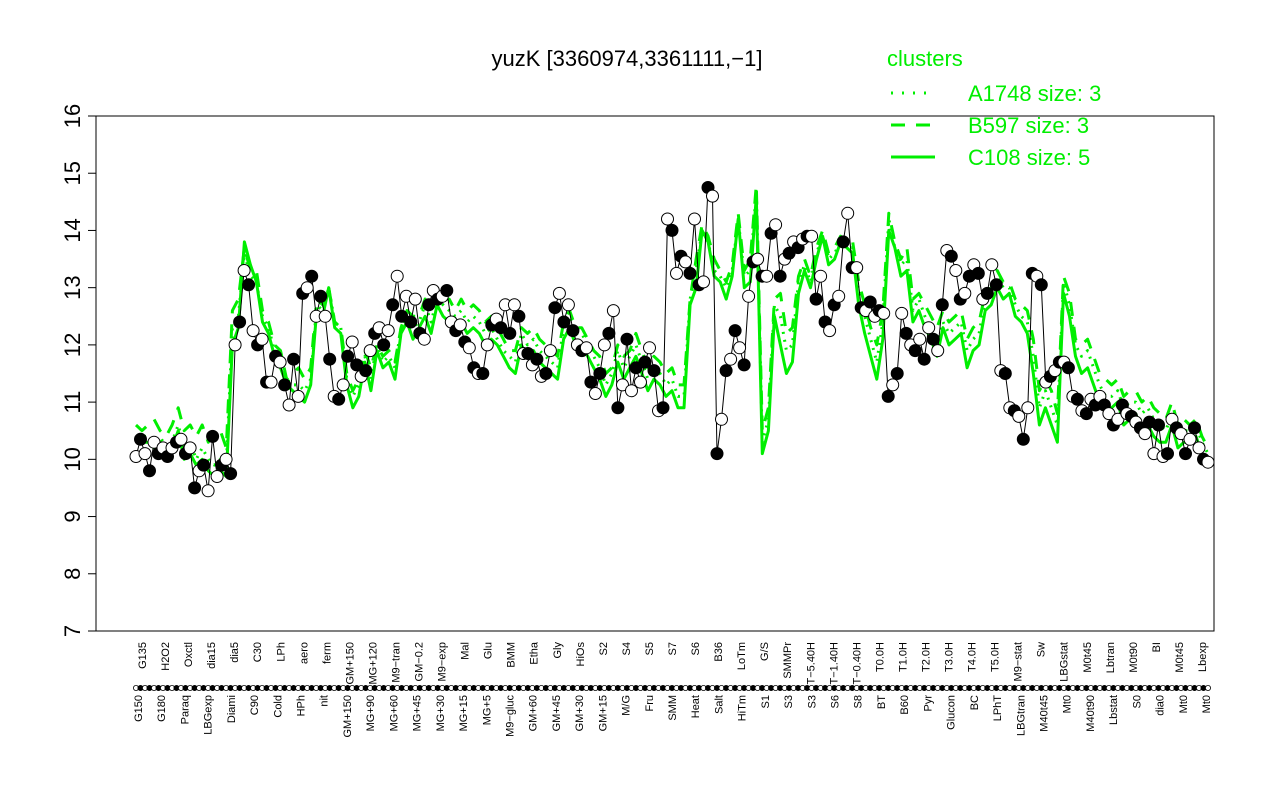 This screenshot has width=1280, height=800. I want to click on x-tick-label: LBGtran, so click(1021, 715).